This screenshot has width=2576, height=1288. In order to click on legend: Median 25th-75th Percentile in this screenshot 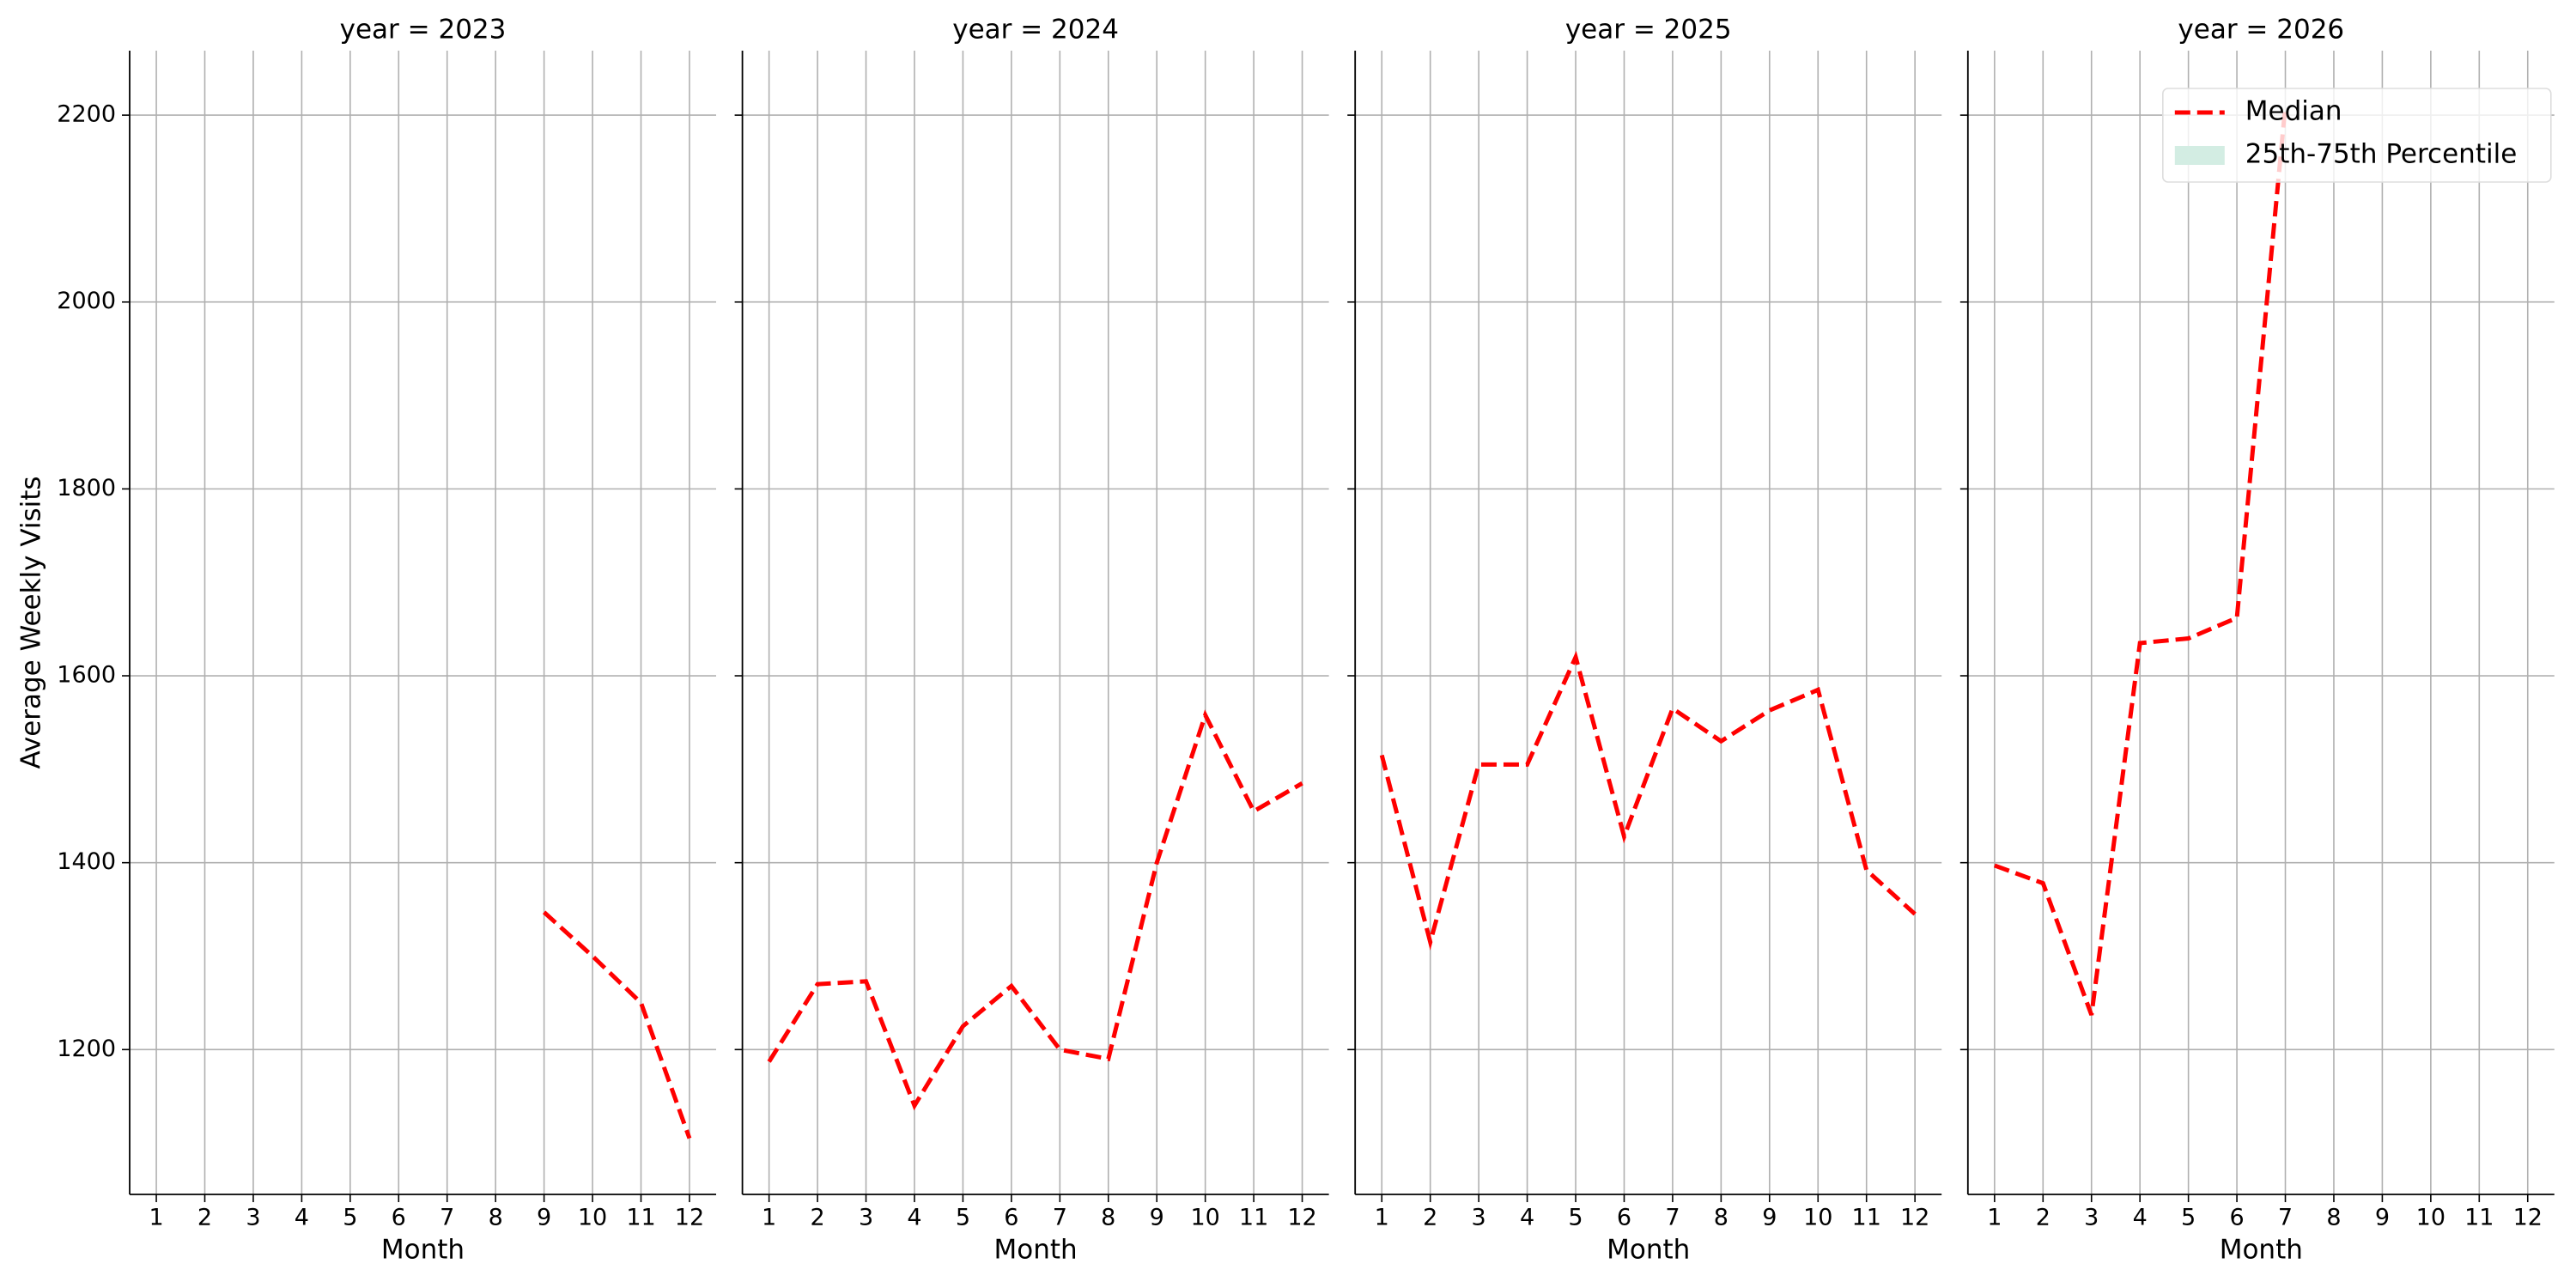, I will do `click(2357, 135)`.